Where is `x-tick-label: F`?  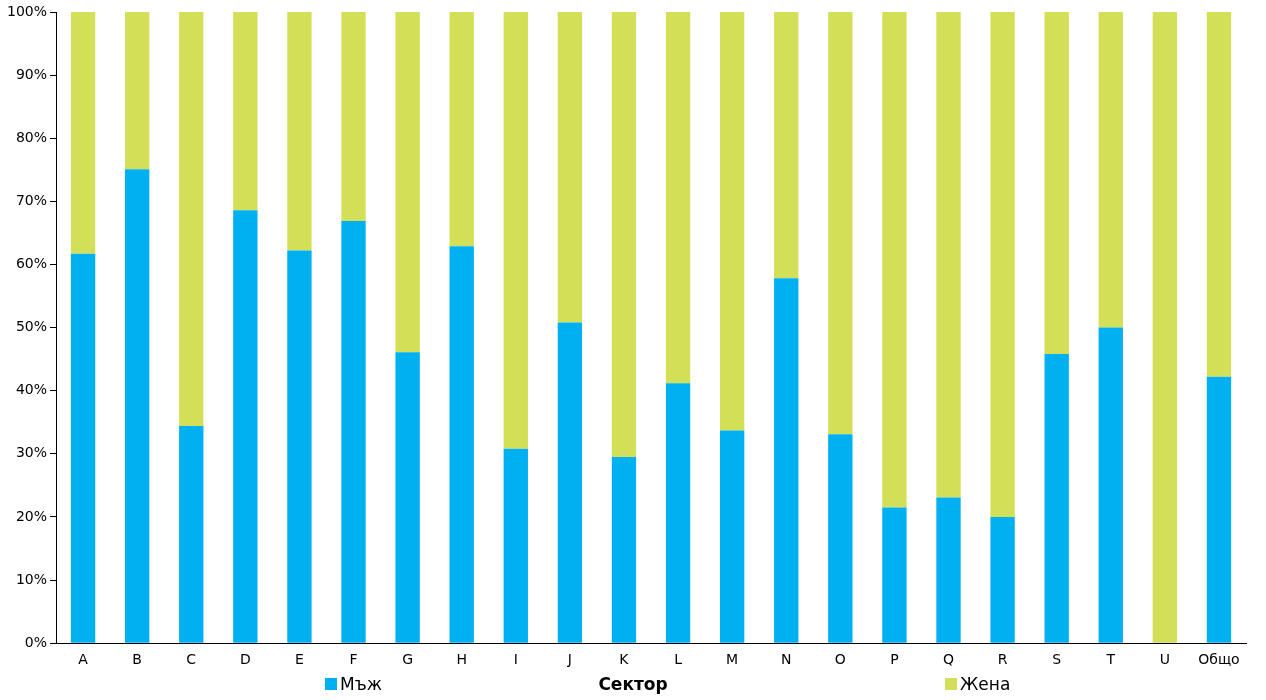 x-tick-label: F is located at coordinates (353, 659).